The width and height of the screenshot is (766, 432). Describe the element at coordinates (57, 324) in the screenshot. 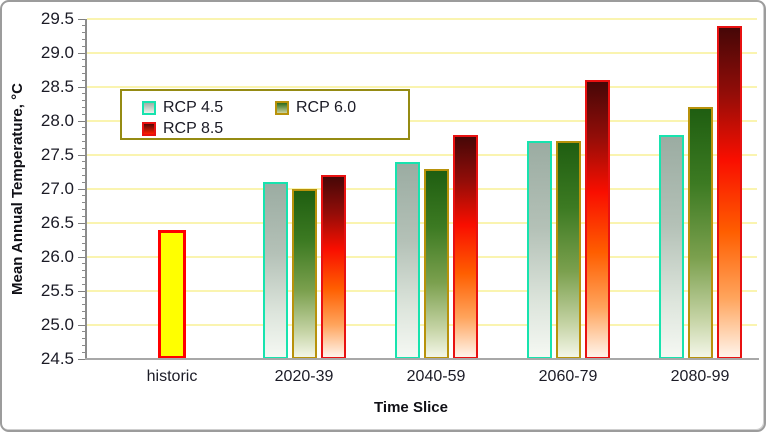

I see `y-axis-tick-label: 25.0` at that location.